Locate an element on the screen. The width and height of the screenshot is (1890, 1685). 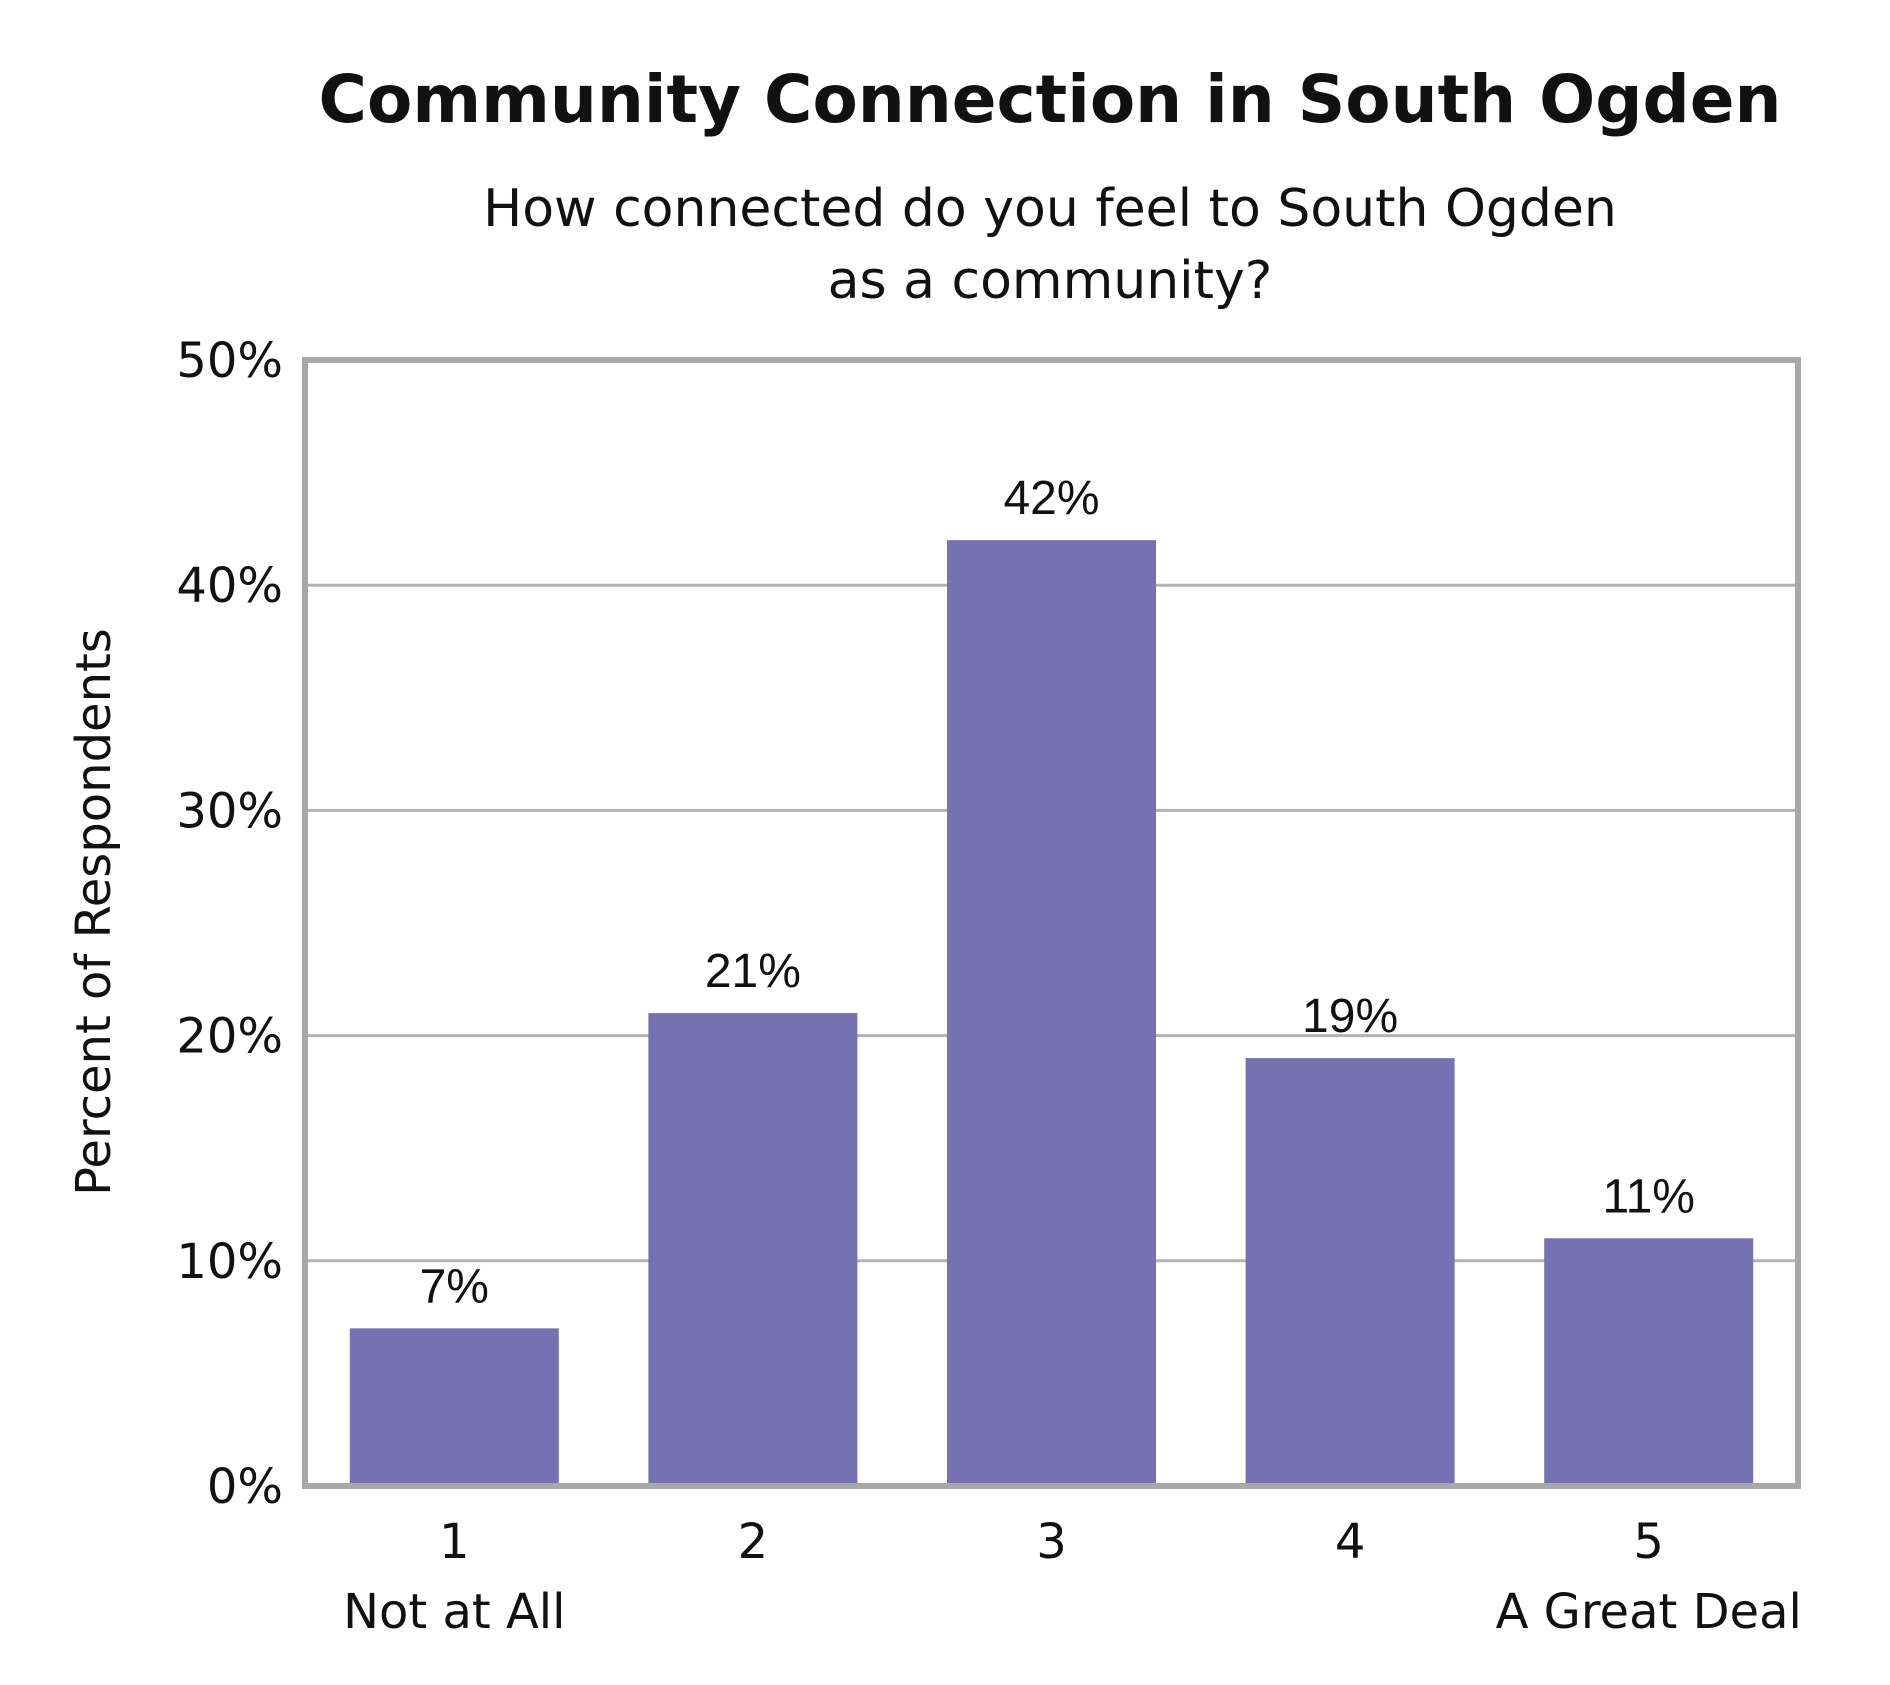
y-tick-label: 0% is located at coordinates (245, 1487).